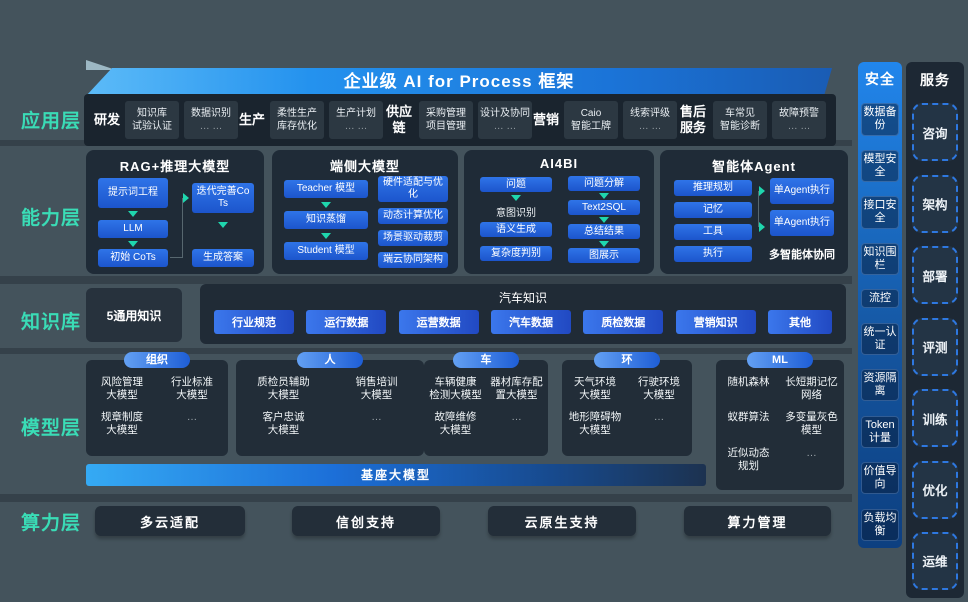 This screenshot has width=968, height=602. What do you see at coordinates (223, 198) in the screenshot?
I see `flow-node: 迭代完善CoTs` at bounding box center [223, 198].